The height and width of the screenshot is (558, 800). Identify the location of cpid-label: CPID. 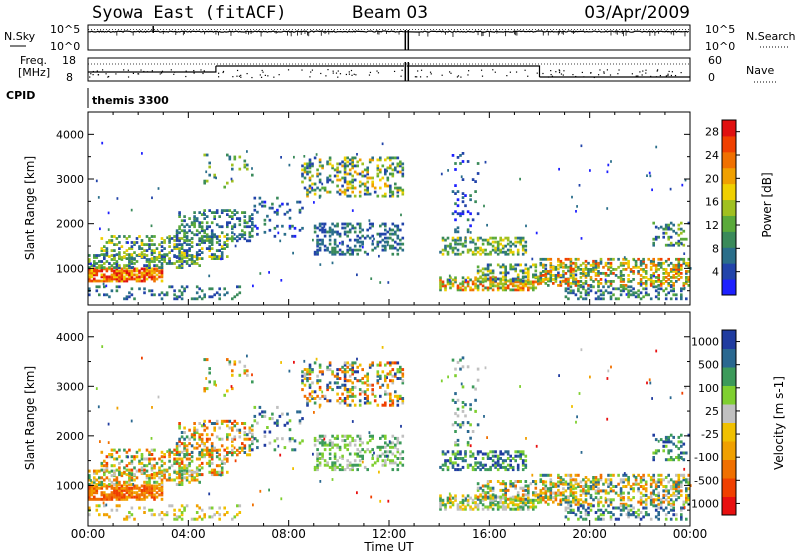
(20, 95).